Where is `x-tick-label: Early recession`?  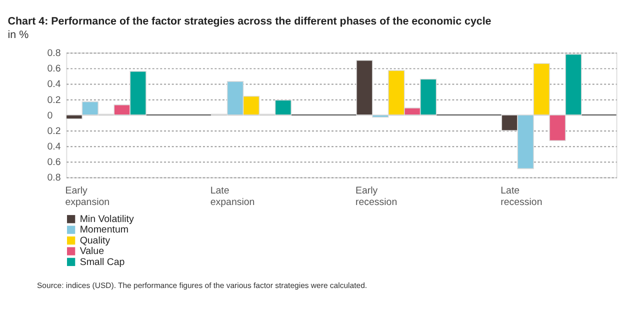
x-tick-label: Early recession is located at coordinates (377, 196).